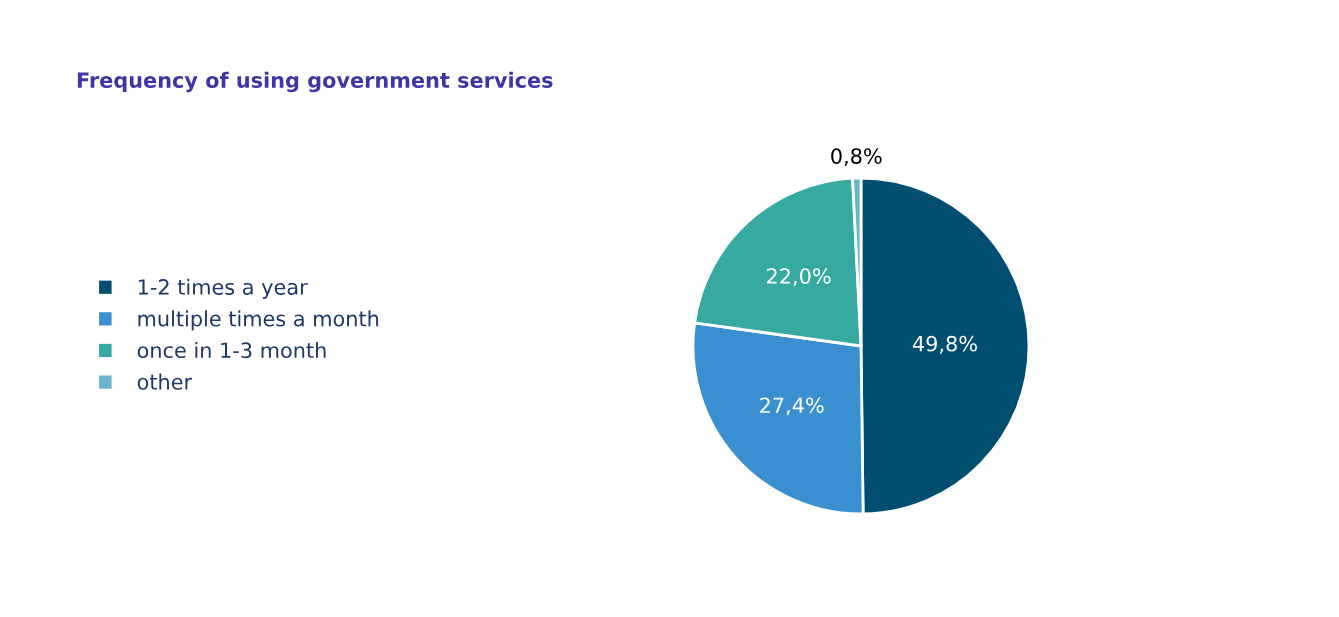  Describe the element at coordinates (223, 288) in the screenshot. I see `legend-label: 1-2 times a year` at that location.